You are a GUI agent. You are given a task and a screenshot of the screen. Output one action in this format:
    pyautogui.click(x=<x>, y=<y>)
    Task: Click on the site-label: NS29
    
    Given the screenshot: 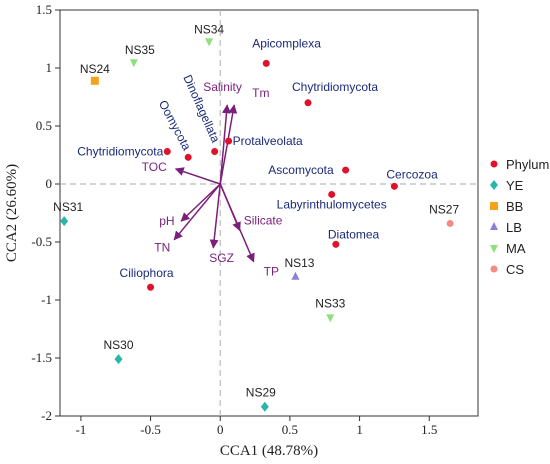 What is the action you would take?
    pyautogui.click(x=261, y=393)
    